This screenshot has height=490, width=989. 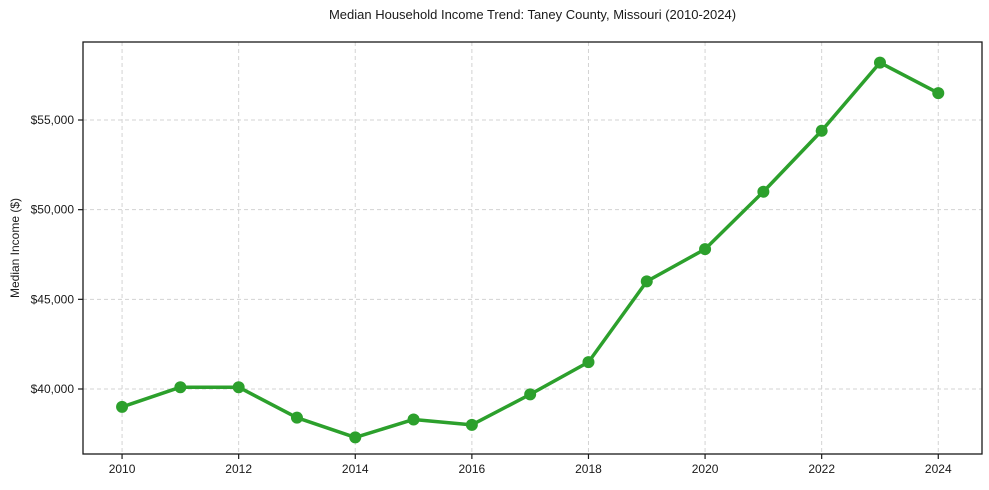 What do you see at coordinates (53, 210) in the screenshot?
I see `y-tick-label: $50,000` at bounding box center [53, 210].